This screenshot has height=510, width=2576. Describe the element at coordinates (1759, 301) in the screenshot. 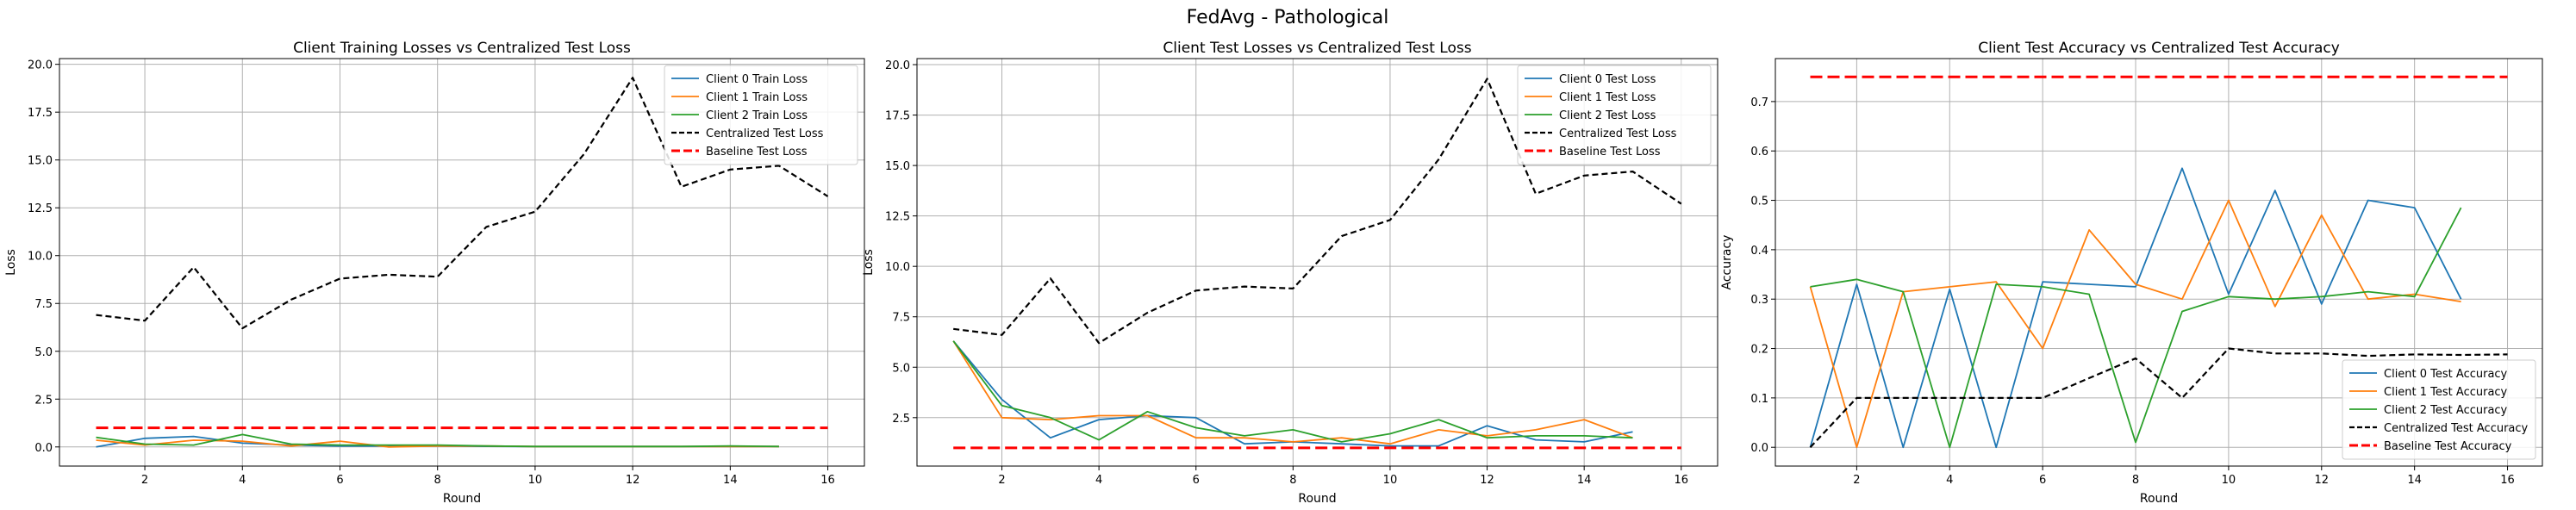

I see `y-tick-label: 0.3` at that location.